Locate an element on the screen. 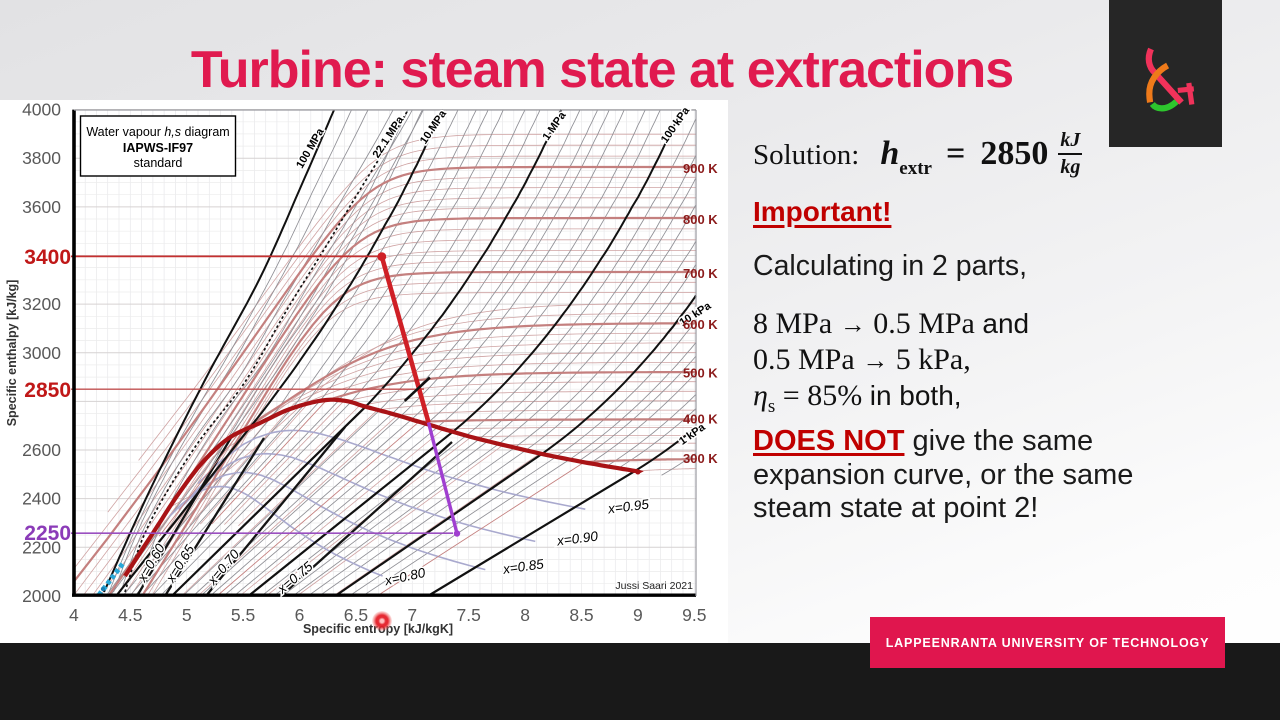  svg-text: 4 is located at coordinates (74, 615).